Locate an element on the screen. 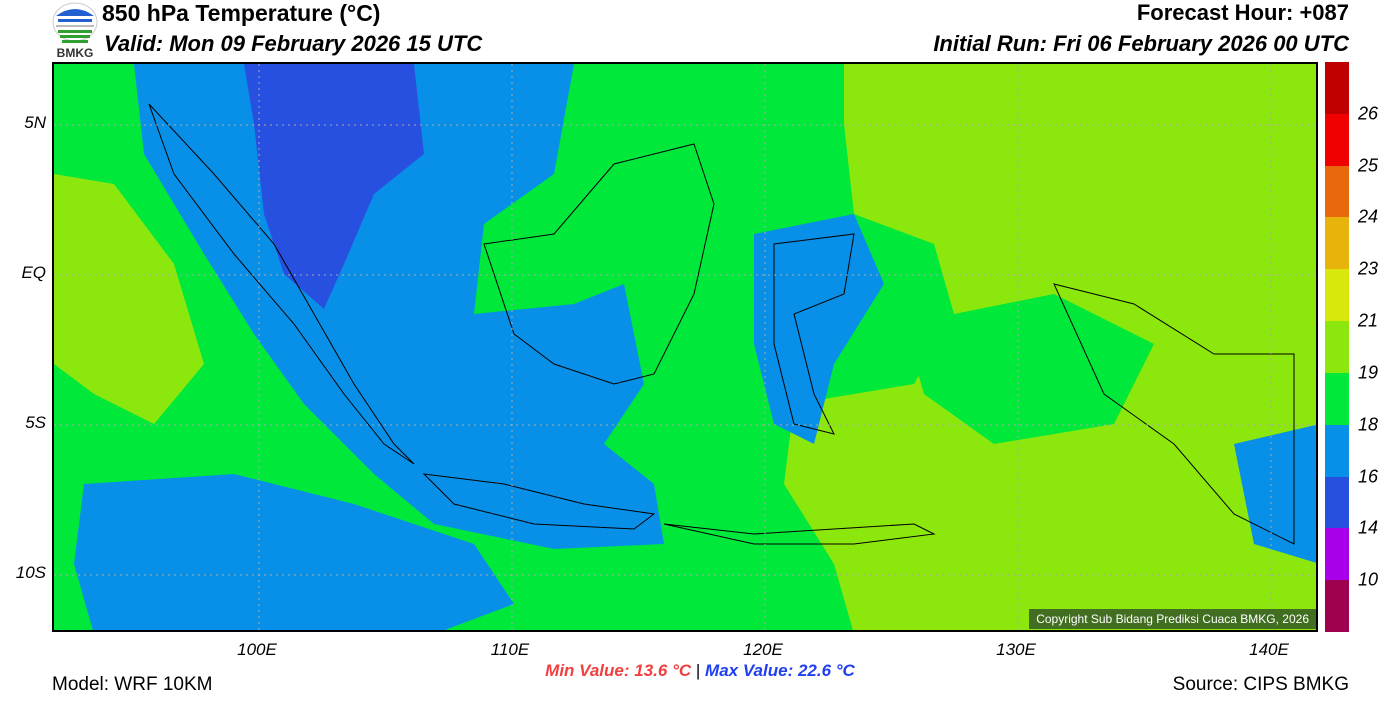 The image size is (1400, 709). colorbar-label: 19 is located at coordinates (1368, 372).